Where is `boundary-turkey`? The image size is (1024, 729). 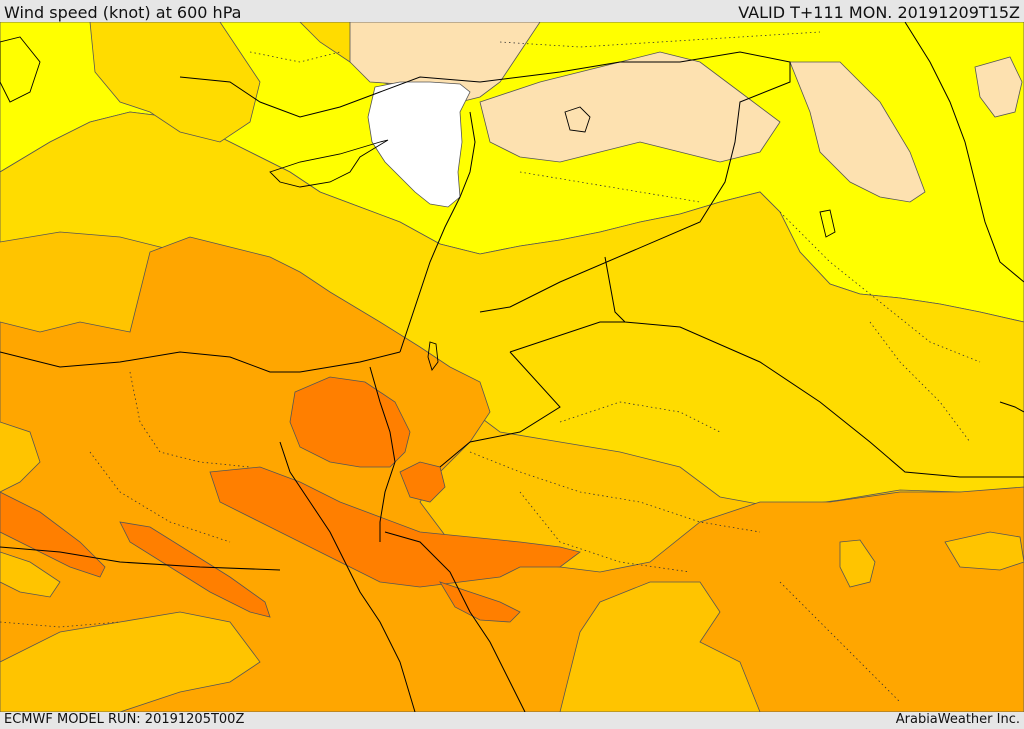 boundary-turkey is located at coordinates (330, 97).